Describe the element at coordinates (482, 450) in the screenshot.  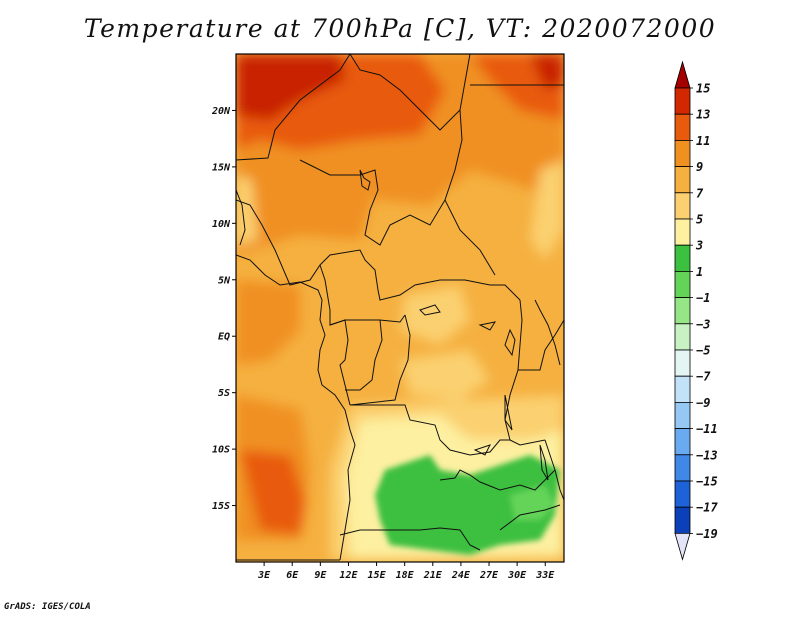
I see `lake-mweru` at that location.